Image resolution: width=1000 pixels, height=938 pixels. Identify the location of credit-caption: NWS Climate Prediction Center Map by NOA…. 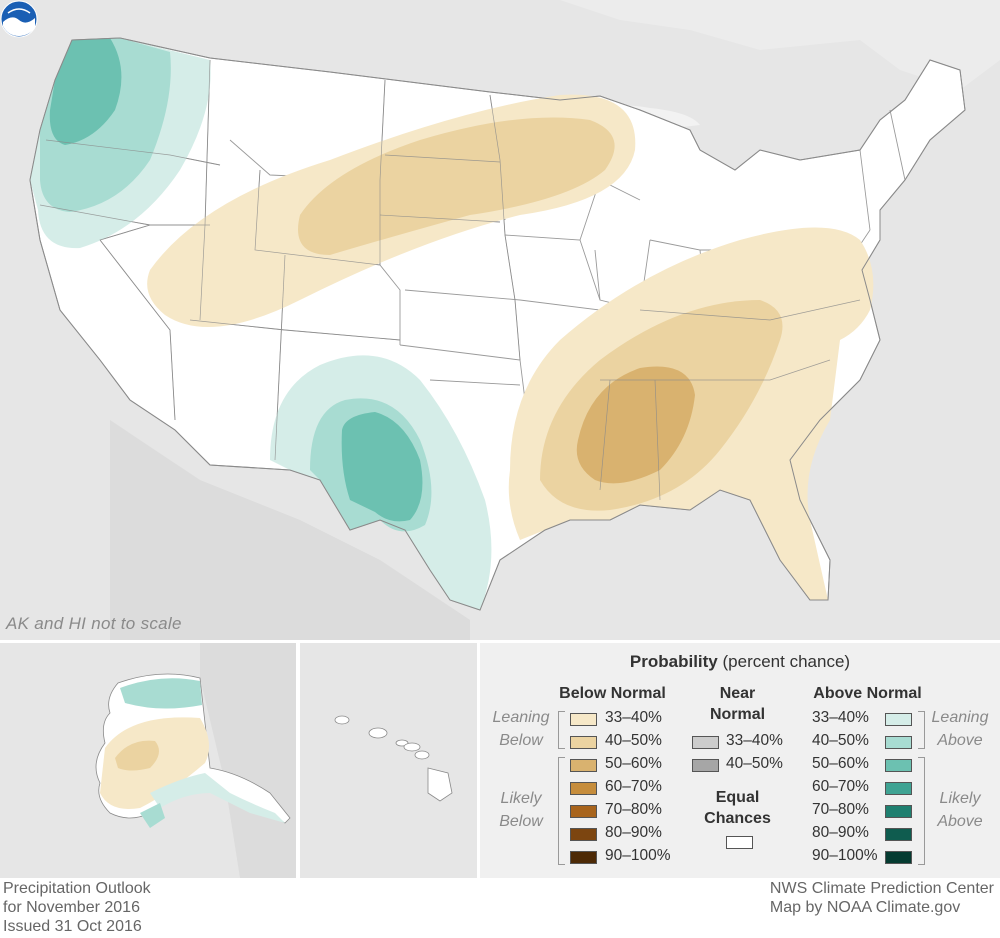
(882, 898).